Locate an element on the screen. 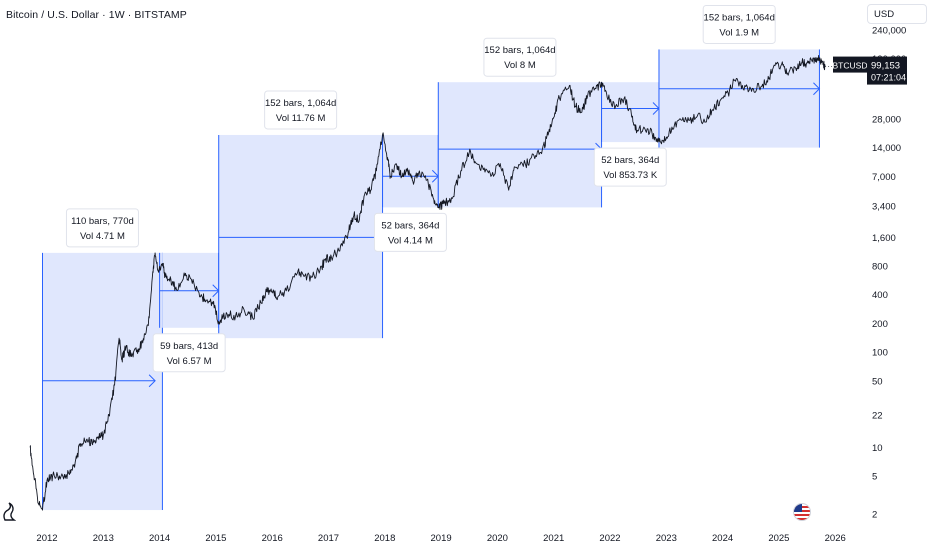 This screenshot has height=550, width=932. y-tick-label: 800 is located at coordinates (880, 267).